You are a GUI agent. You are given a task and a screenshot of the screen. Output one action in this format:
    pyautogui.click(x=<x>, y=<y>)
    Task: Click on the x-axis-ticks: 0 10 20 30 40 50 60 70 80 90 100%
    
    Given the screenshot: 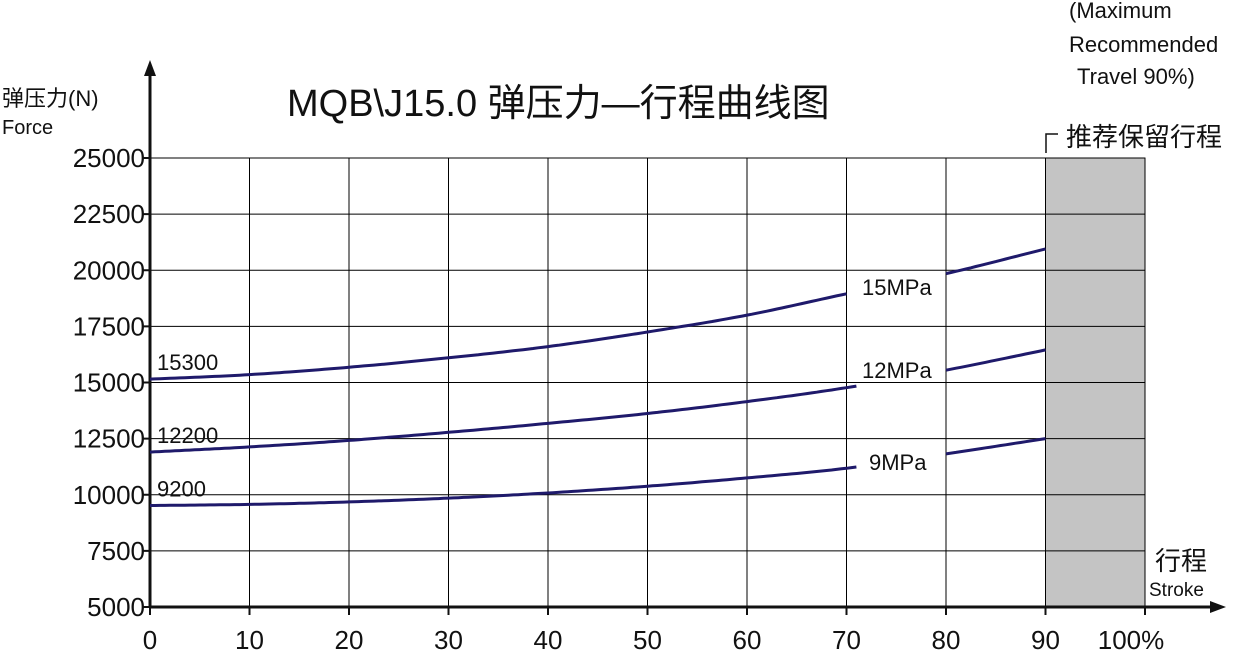 What is the action you would take?
    pyautogui.click(x=653, y=628)
    